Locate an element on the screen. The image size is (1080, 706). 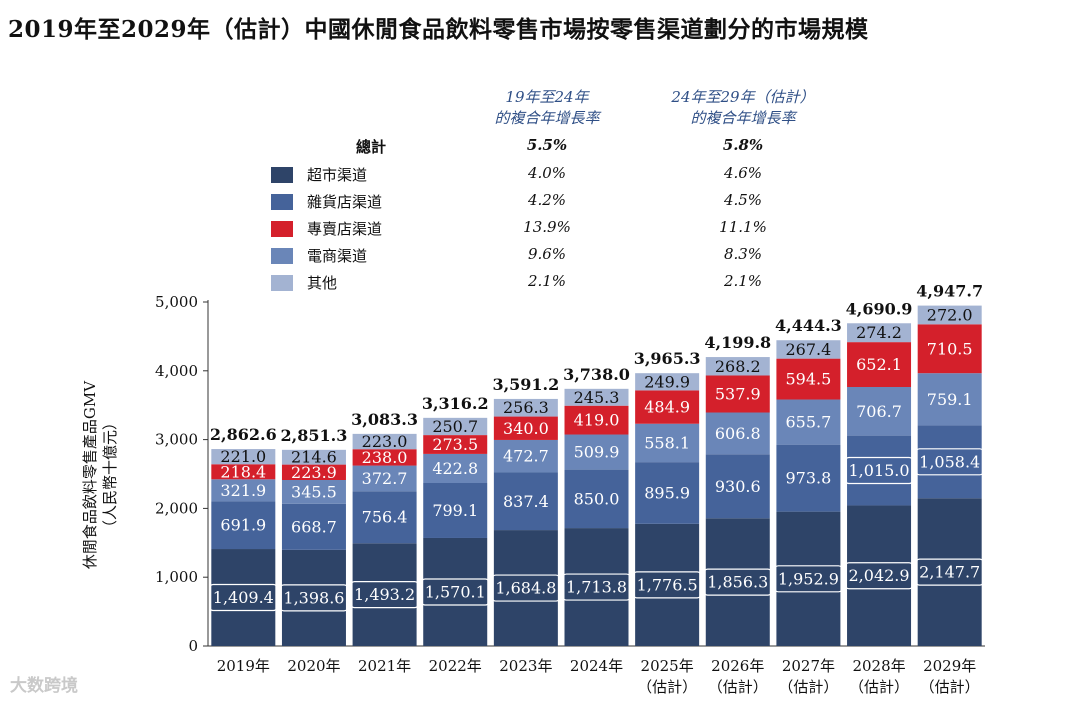
total-label: 4,444.3 is located at coordinates (808, 325).